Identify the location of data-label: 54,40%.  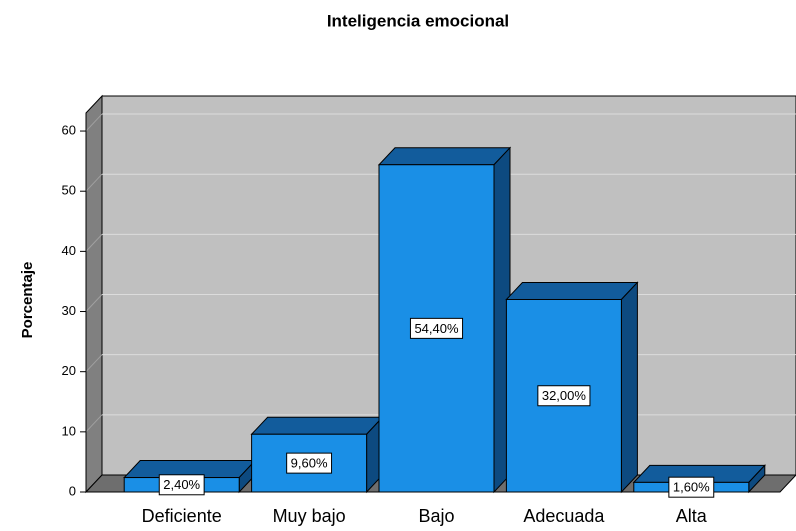
(436, 328).